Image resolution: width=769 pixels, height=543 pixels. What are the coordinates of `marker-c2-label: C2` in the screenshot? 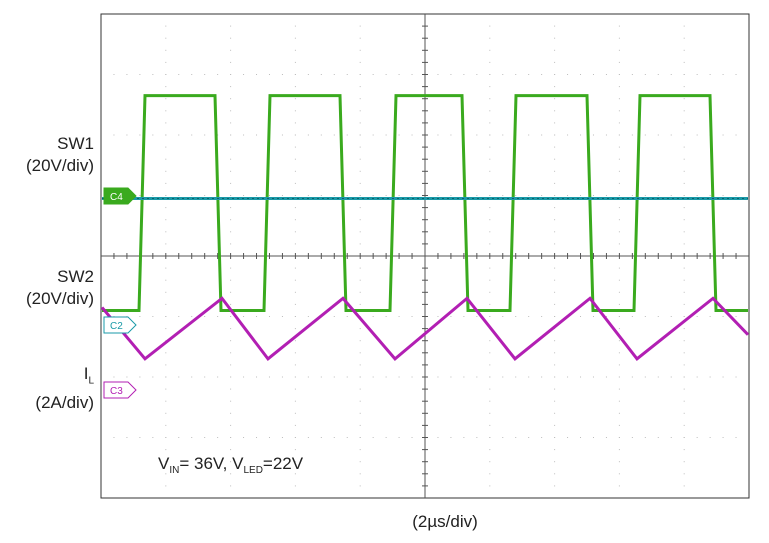 It's located at (116, 326).